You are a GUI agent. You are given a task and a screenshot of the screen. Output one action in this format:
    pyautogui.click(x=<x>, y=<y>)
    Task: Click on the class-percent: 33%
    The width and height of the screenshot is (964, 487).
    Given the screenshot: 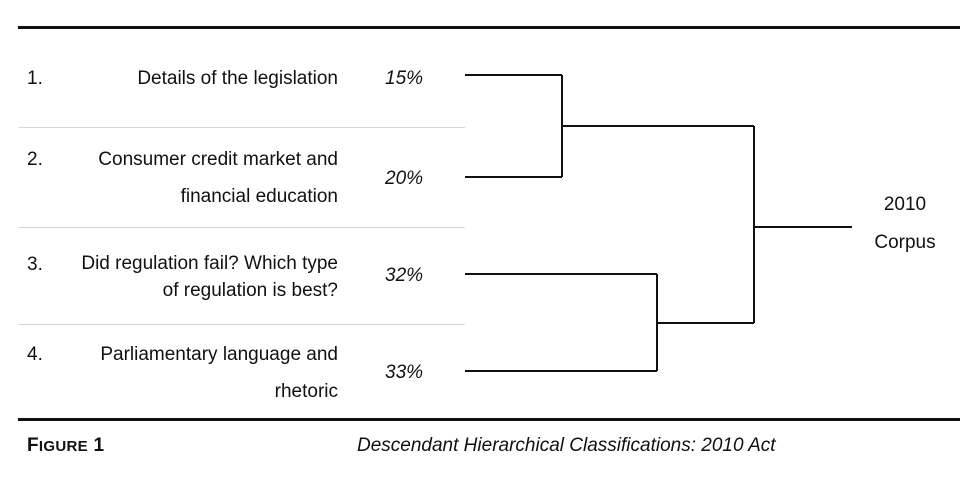 What is the action you would take?
    pyautogui.click(x=404, y=372)
    